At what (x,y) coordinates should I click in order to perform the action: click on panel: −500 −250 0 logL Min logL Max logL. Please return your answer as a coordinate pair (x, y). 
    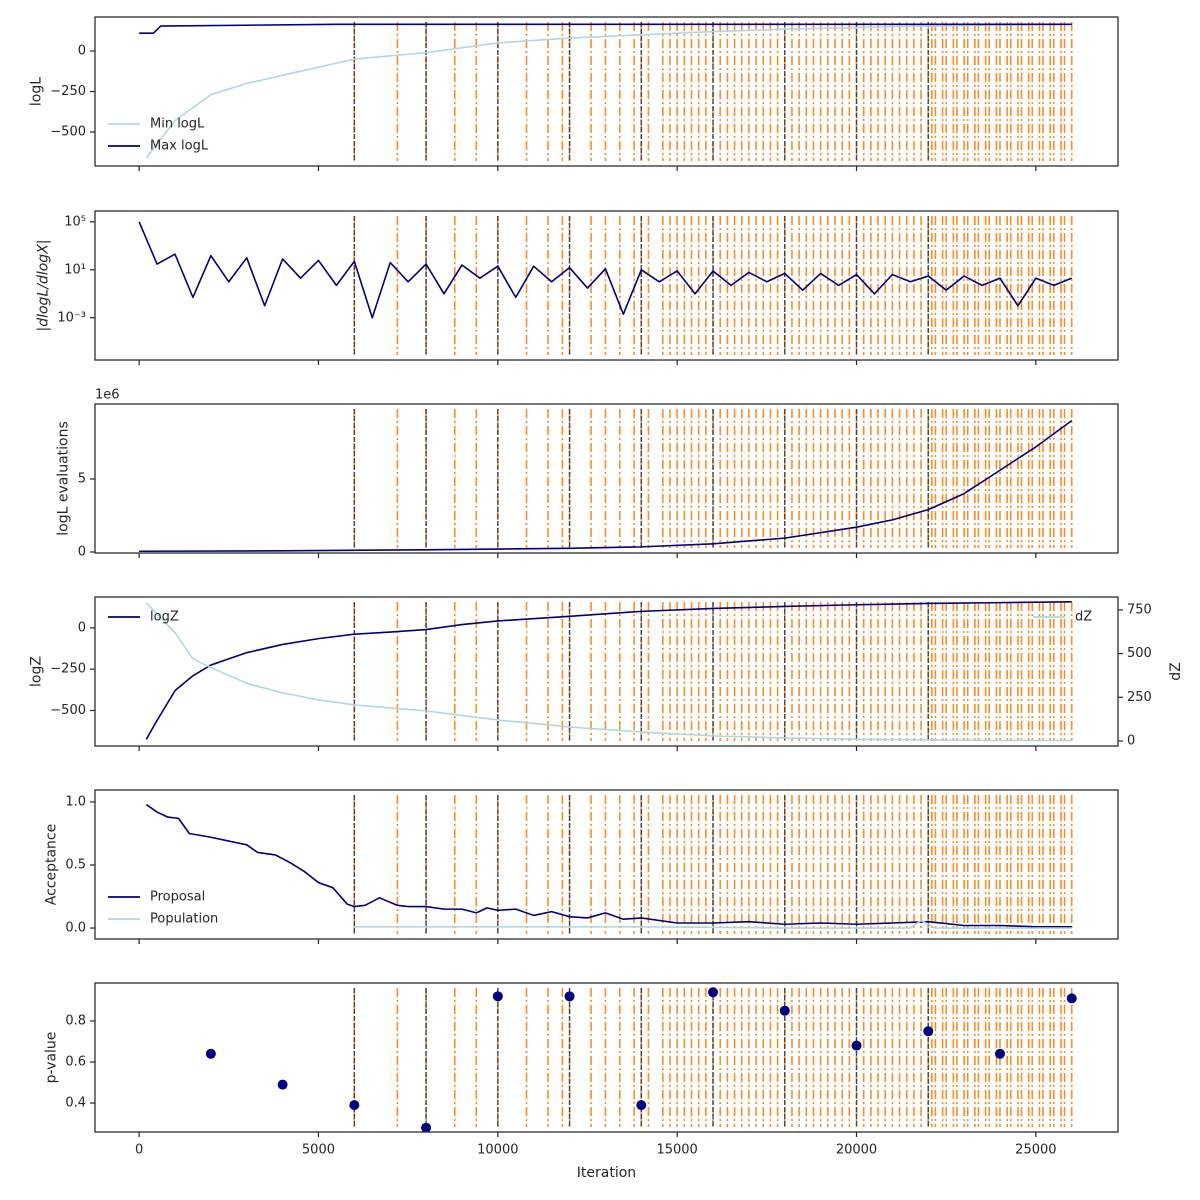
    Looking at the image, I should click on (573, 93).